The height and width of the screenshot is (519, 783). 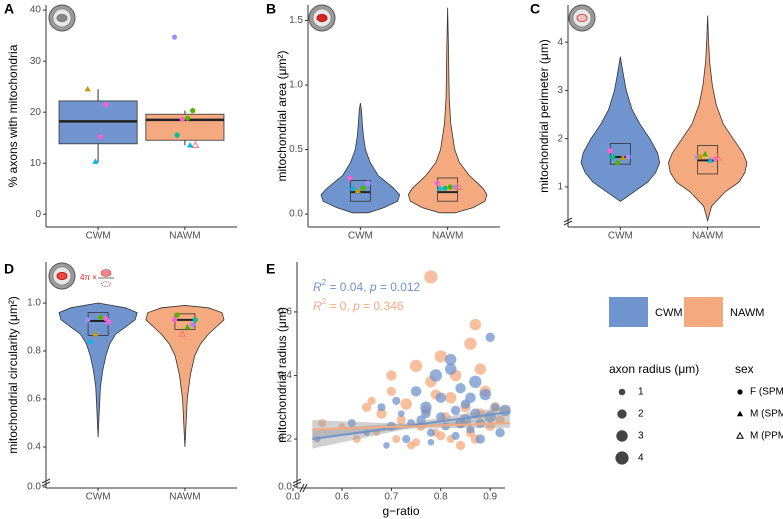 I want to click on y-tick-label: 0.2, so click(x=285, y=439).